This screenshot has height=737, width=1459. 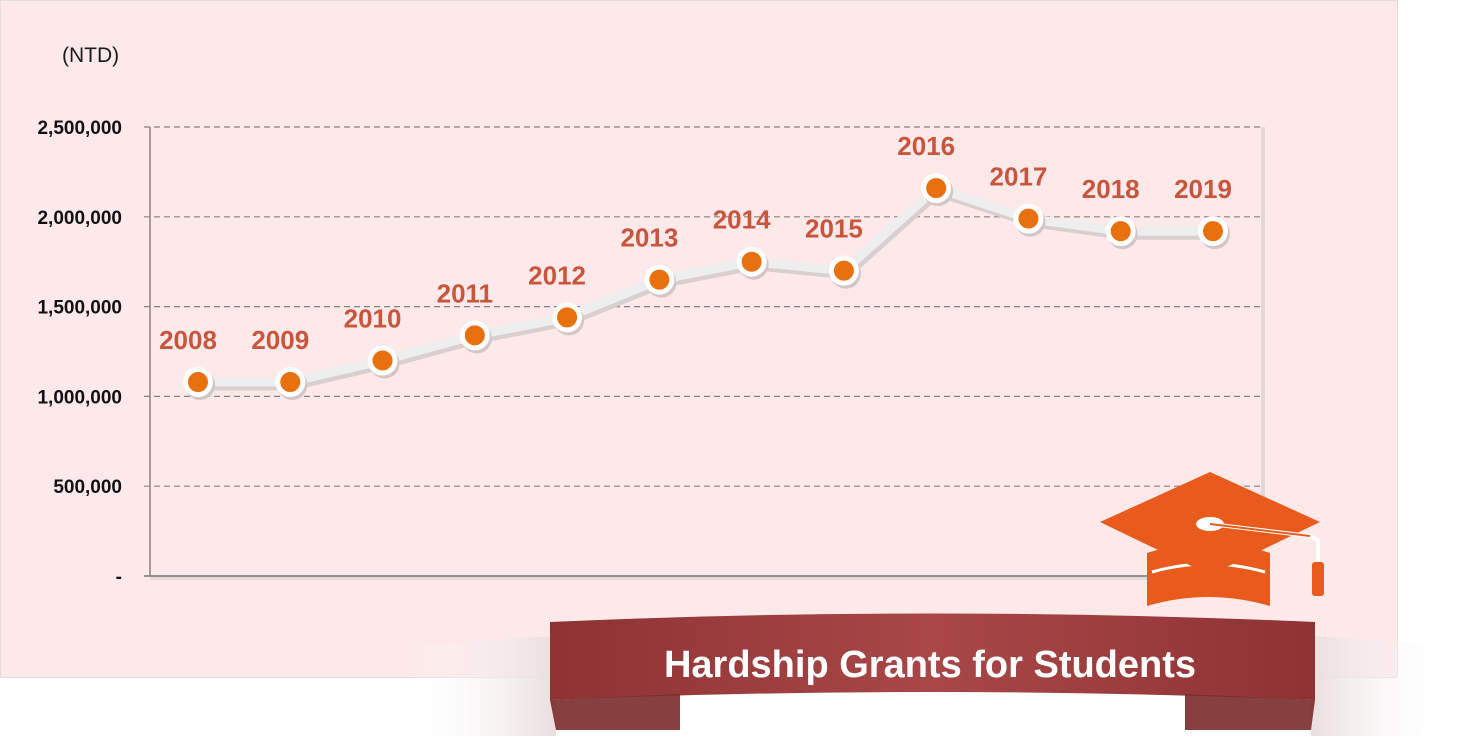 I want to click on data-label: 2008, so click(x=188, y=340).